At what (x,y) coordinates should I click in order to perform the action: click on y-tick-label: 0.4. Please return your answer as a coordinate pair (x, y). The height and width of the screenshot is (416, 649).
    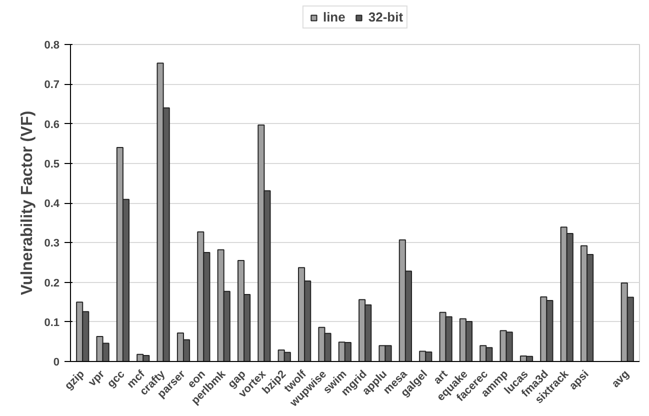
    Looking at the image, I should click on (52, 204).